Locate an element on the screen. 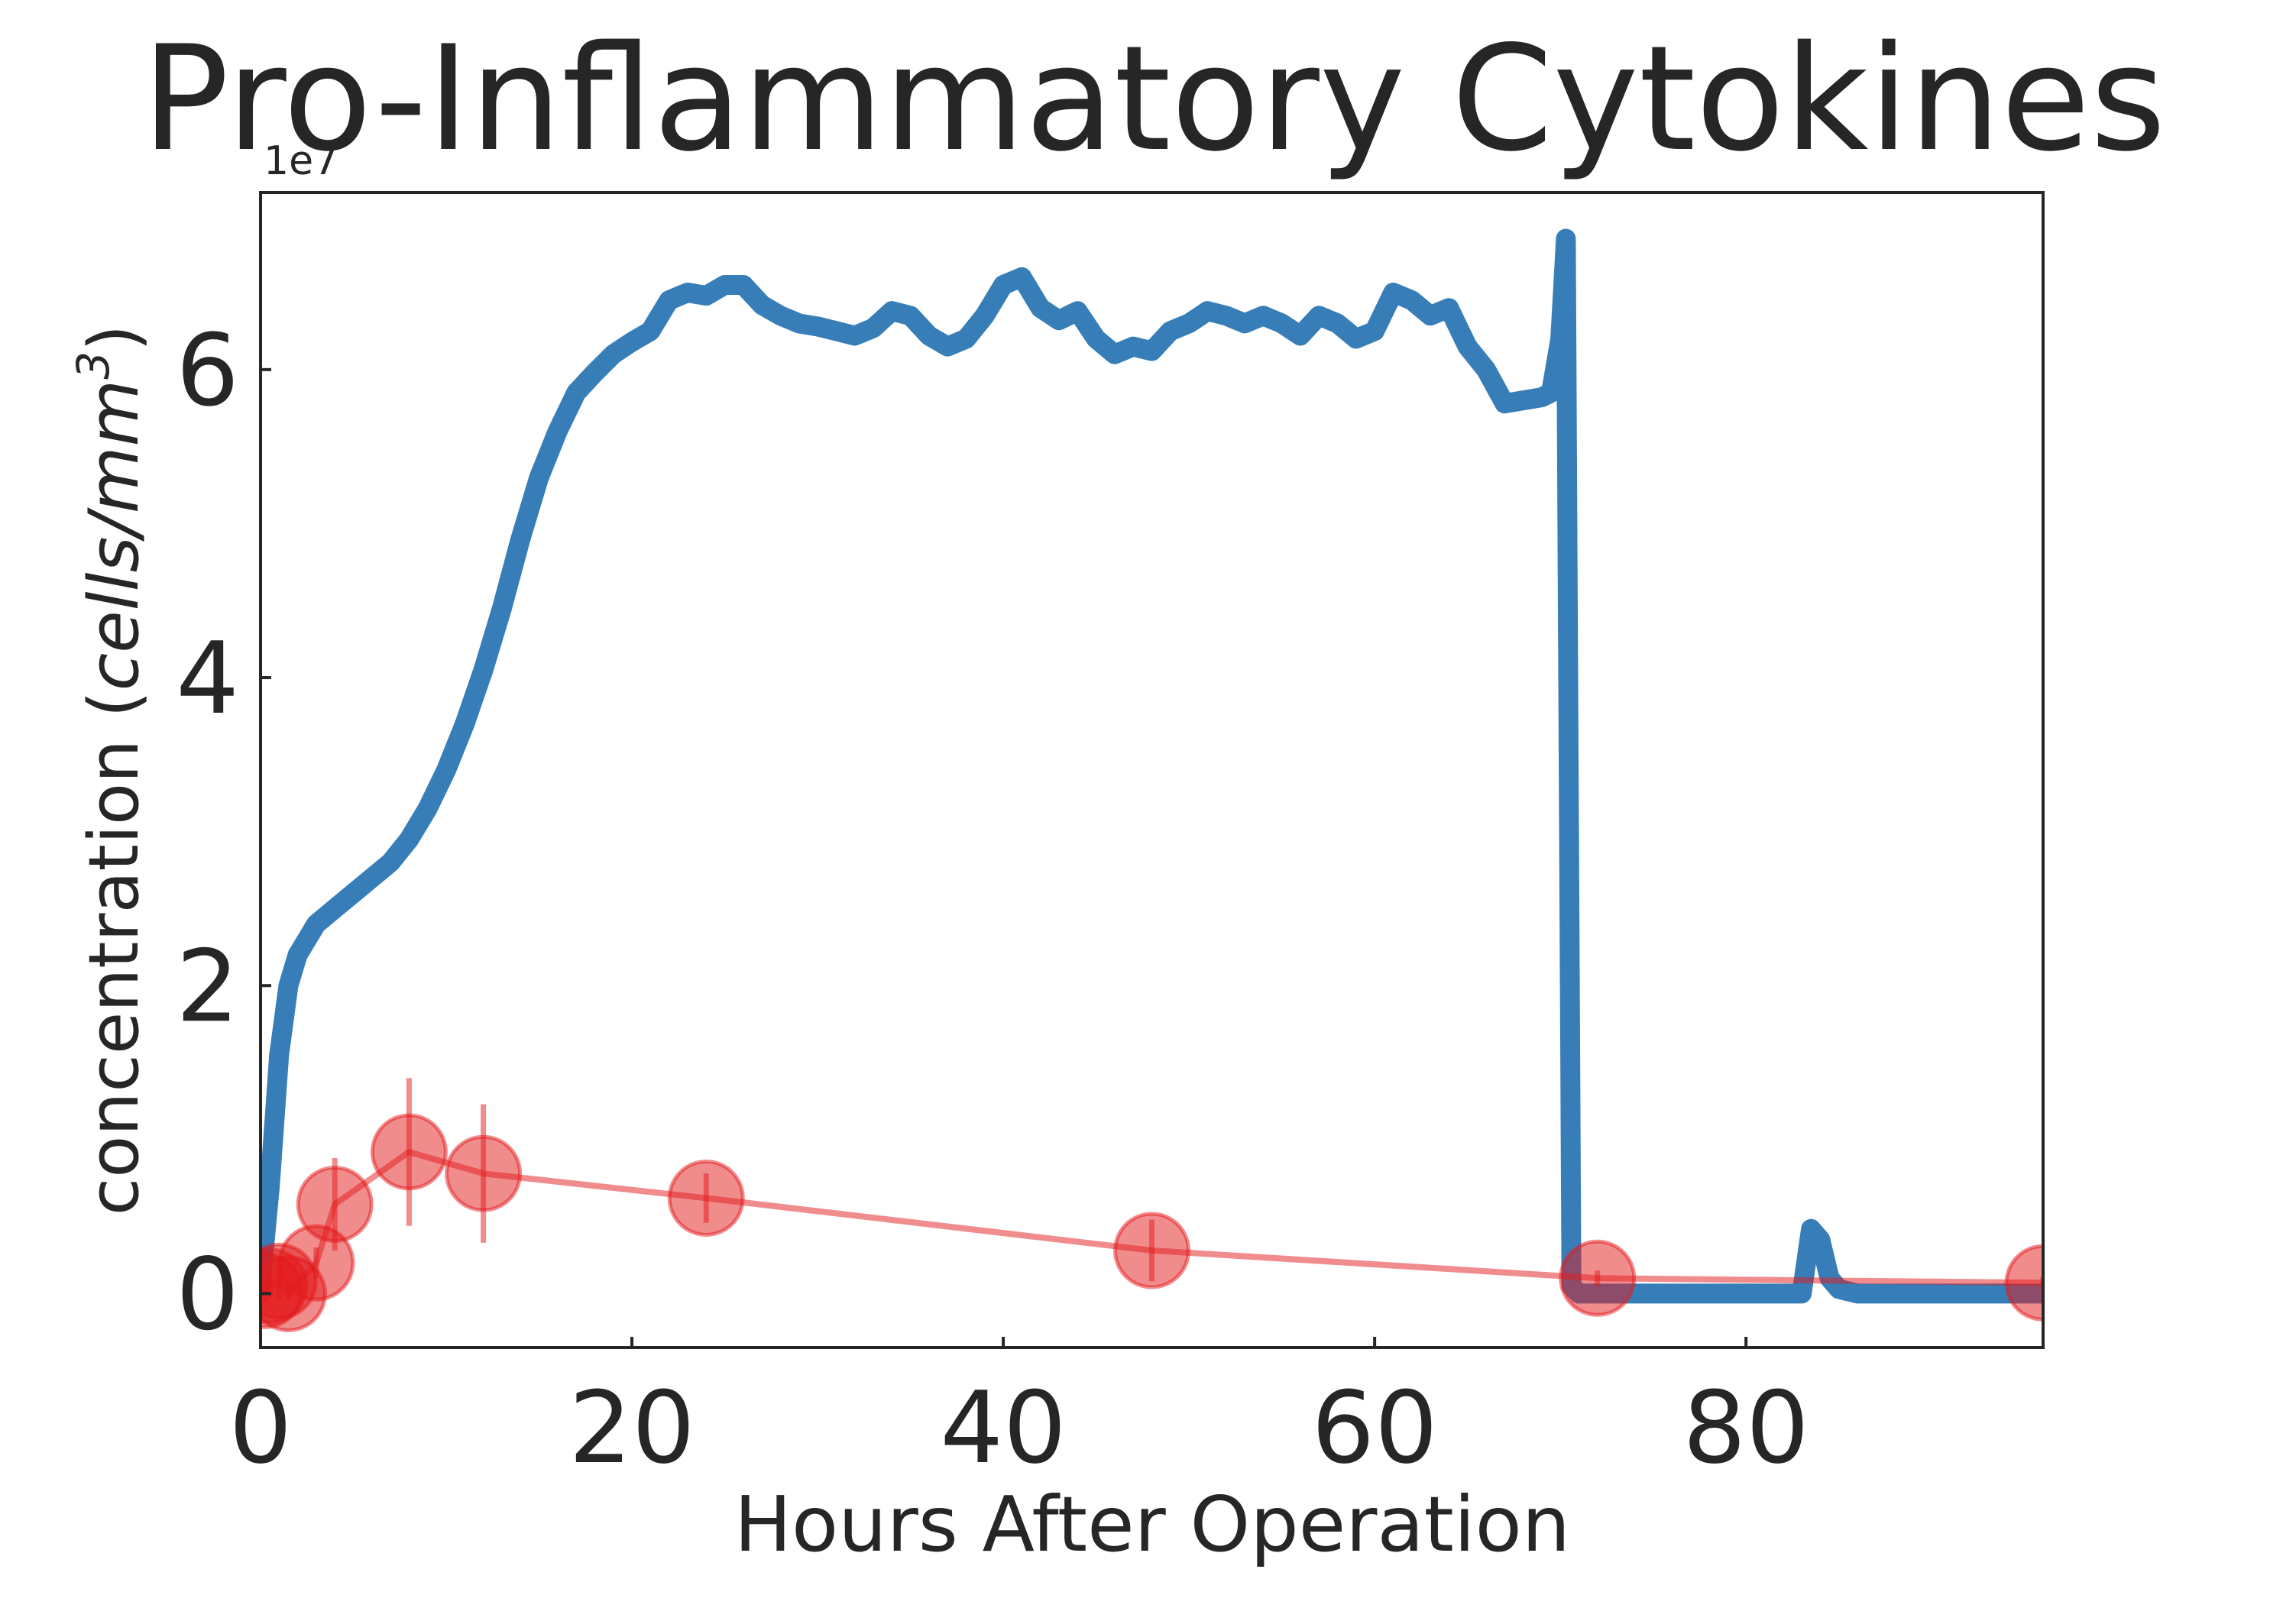 The image size is (2296, 1608). x-tick-label: 80 is located at coordinates (1746, 1428).